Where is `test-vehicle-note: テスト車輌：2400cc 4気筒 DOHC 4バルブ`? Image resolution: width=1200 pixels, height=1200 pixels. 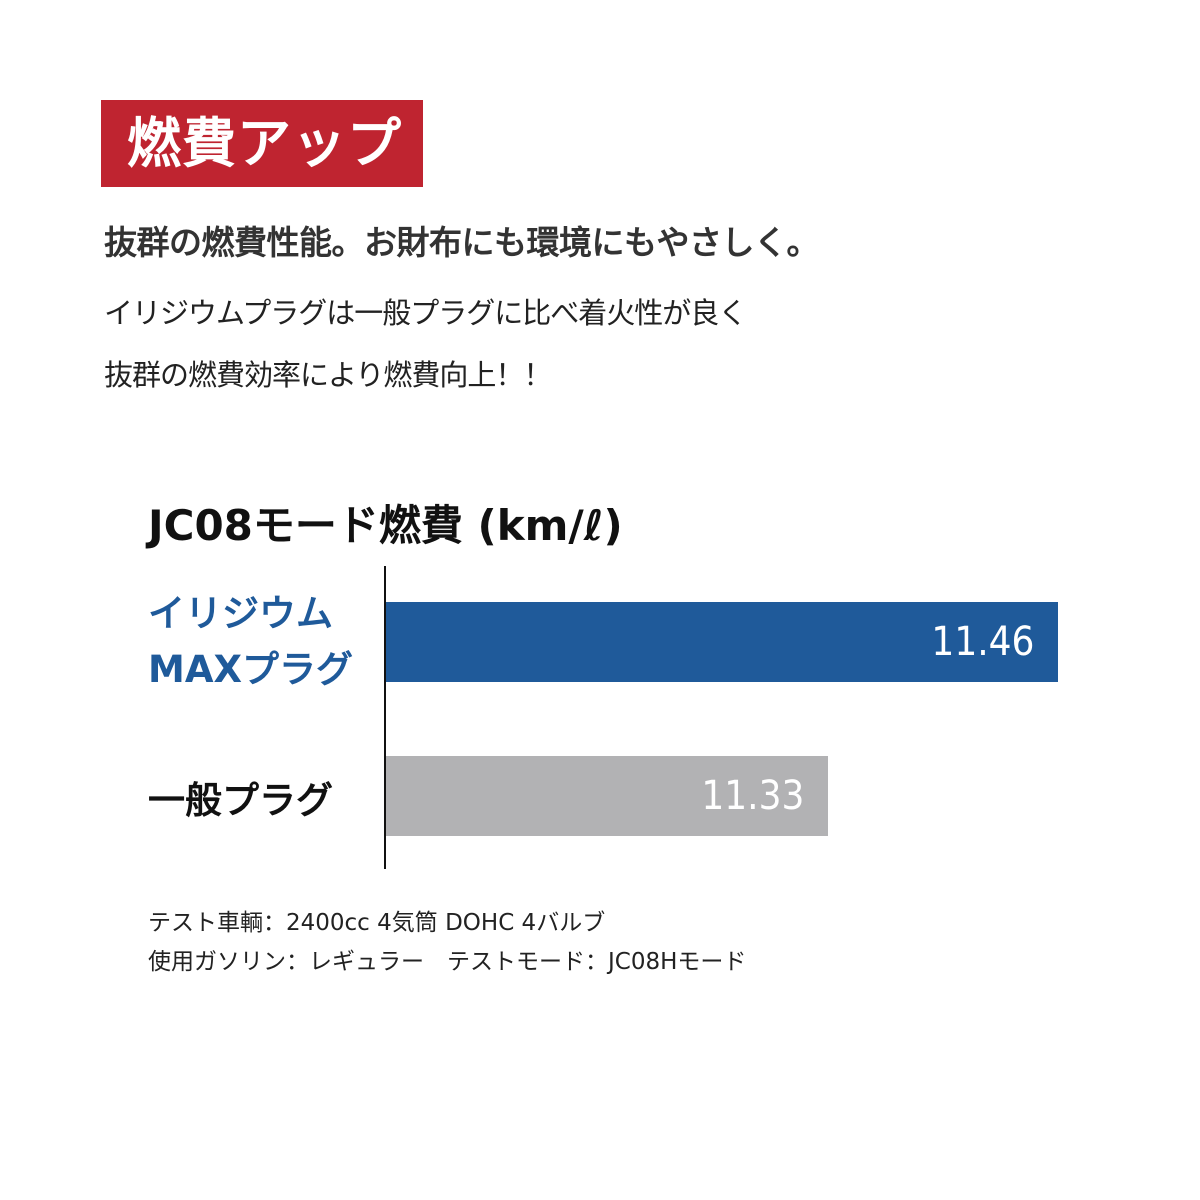
test-vehicle-note: テスト車輌：2400cc 4気筒 DOHC 4バルブ is located at coordinates (377, 923).